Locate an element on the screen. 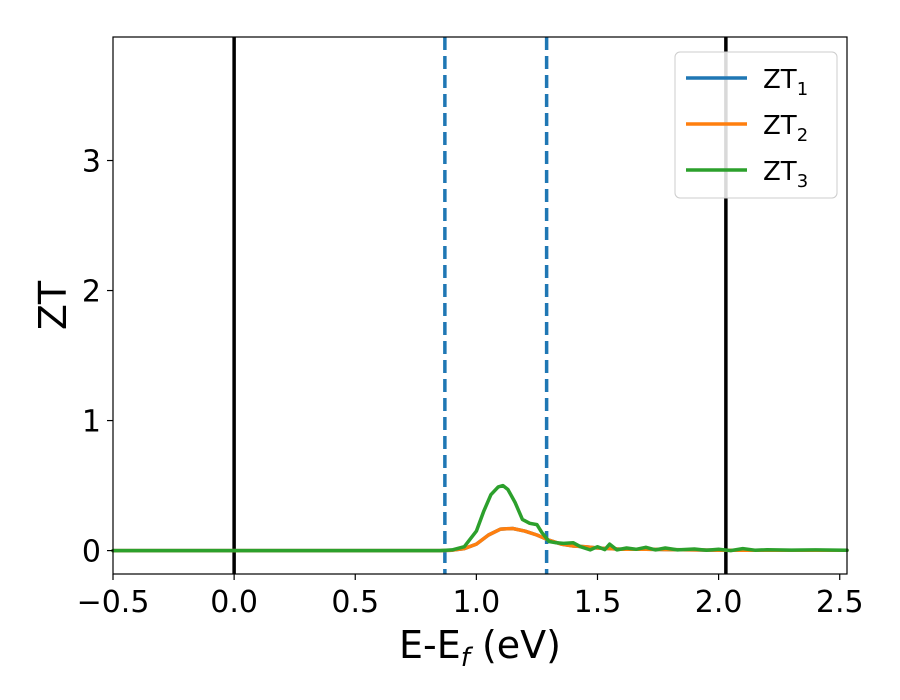  legend-entry-3: ZT3 is located at coordinates (785, 174).